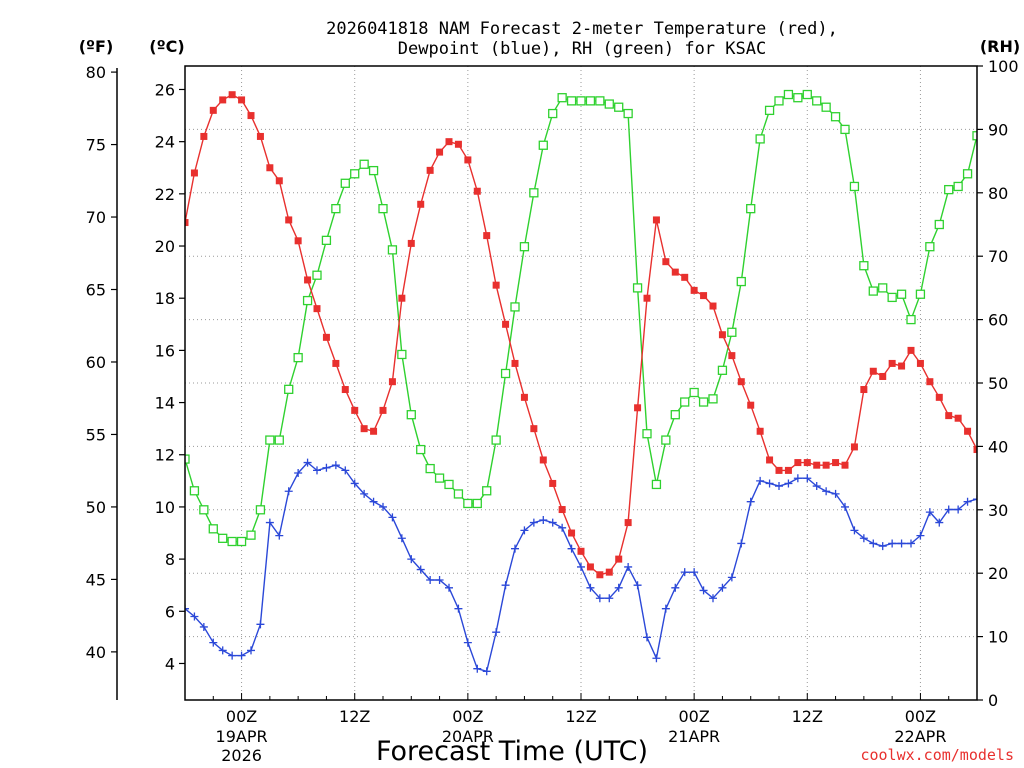 The image size is (1024, 768). What do you see at coordinates (920, 736) in the screenshot?
I see `x-tick-date: 22APR` at bounding box center [920, 736].